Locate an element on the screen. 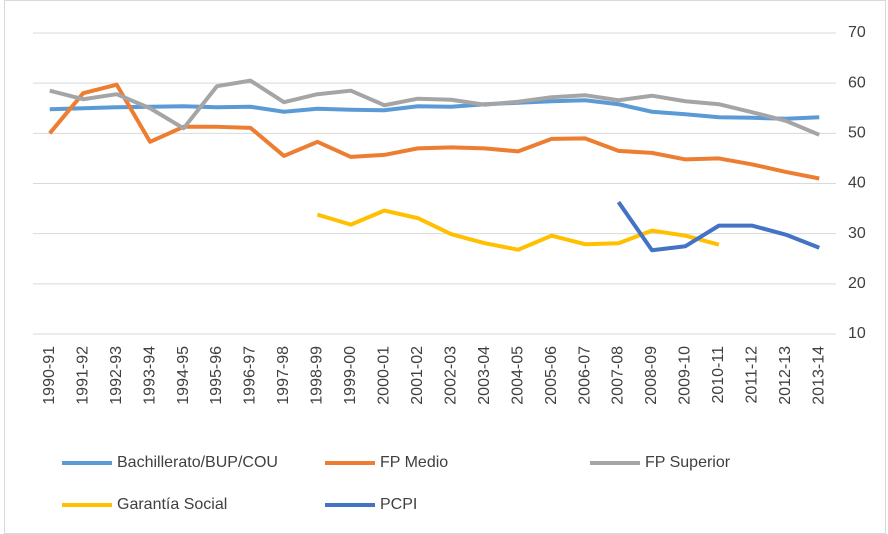 This screenshot has height=534, width=888. x-tick-label: 2003-04 is located at coordinates (484, 375).